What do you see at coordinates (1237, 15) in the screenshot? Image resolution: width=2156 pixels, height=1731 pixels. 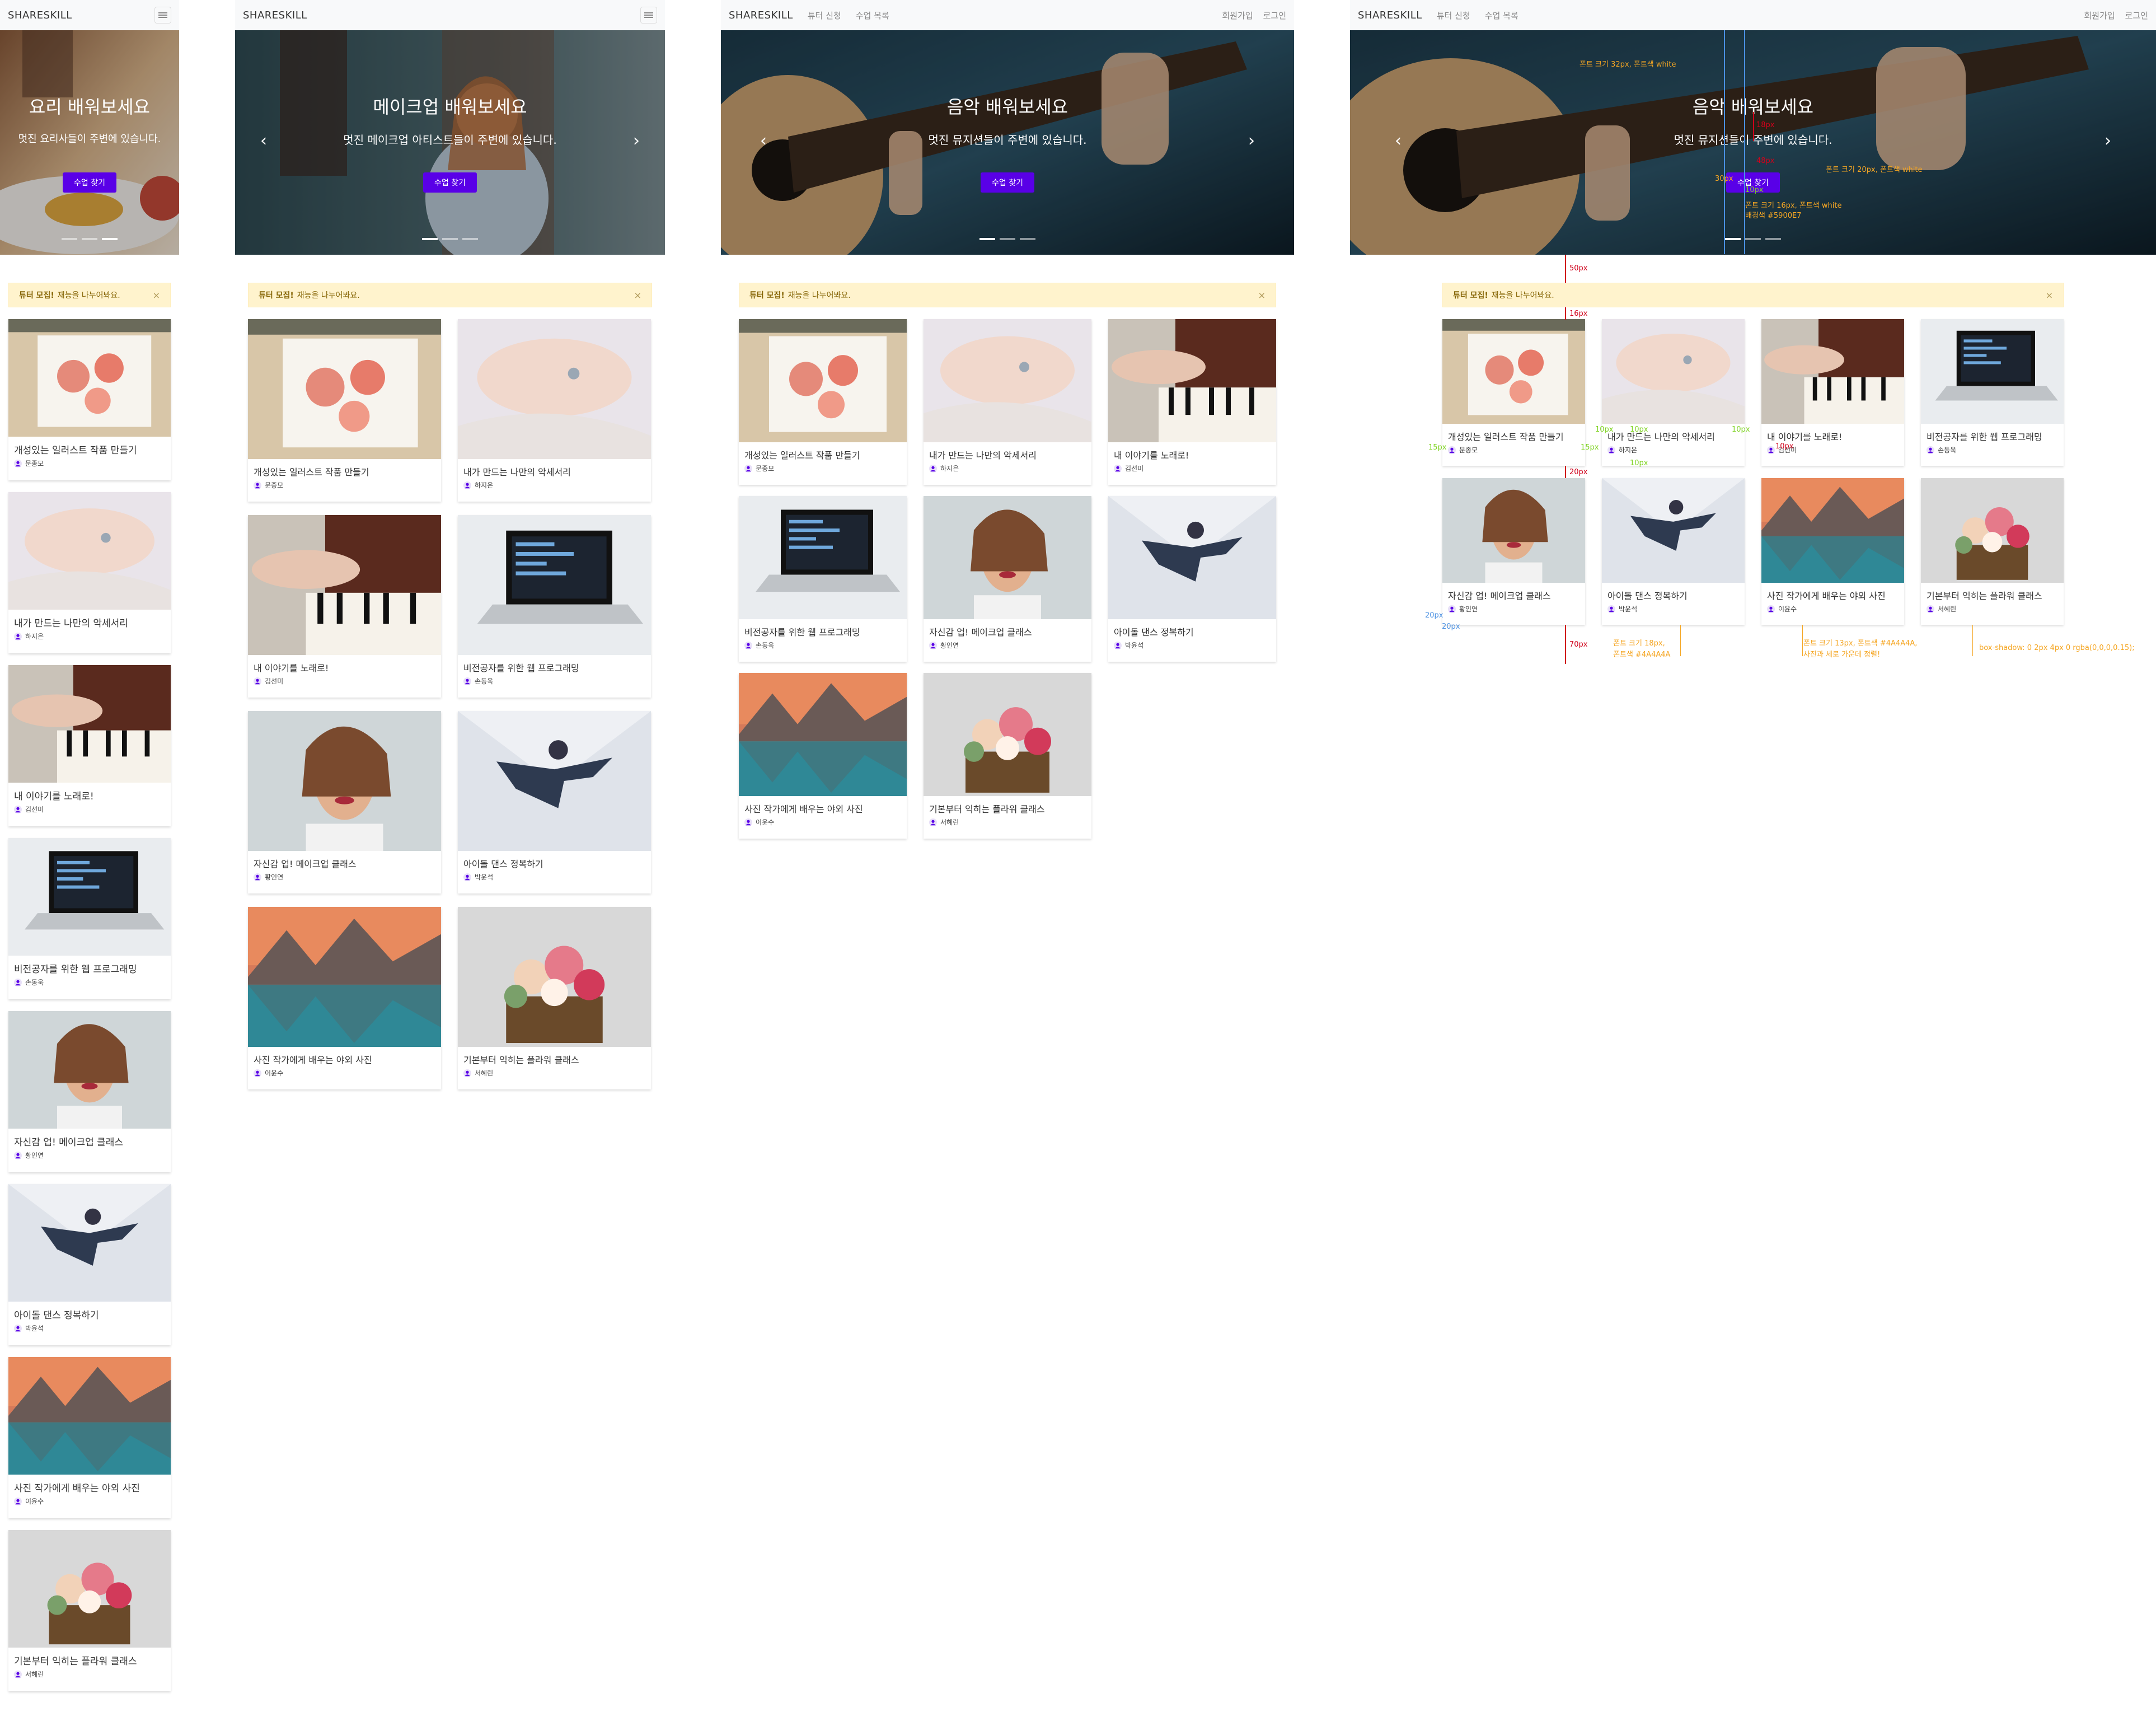 I see `nav-signup: 회원가입` at bounding box center [1237, 15].